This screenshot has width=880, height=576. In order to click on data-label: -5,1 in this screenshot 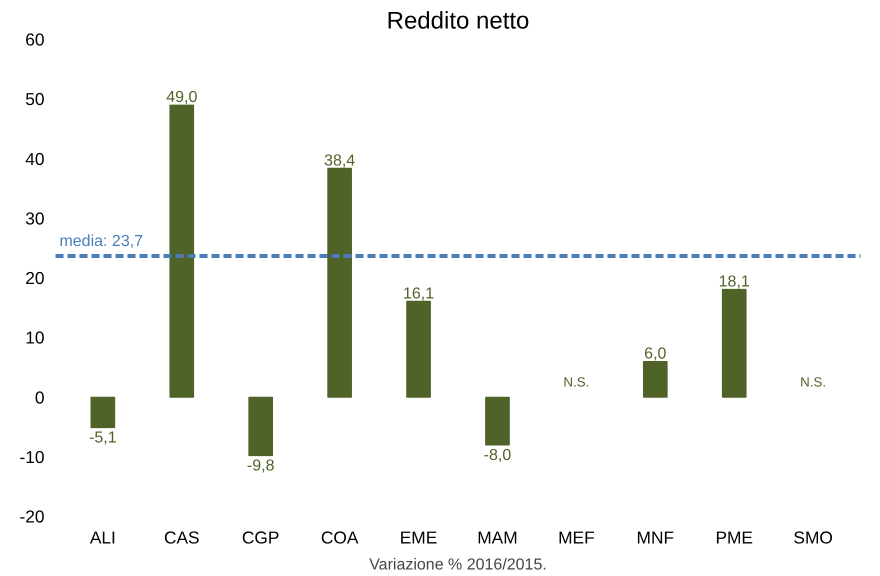, I will do `click(103, 438)`.